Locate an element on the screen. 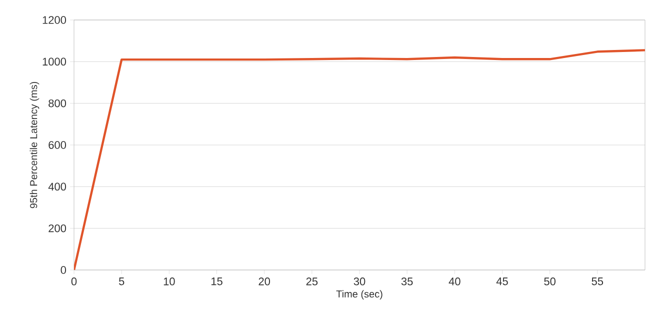  y-tick-label: 800 is located at coordinates (57, 103).